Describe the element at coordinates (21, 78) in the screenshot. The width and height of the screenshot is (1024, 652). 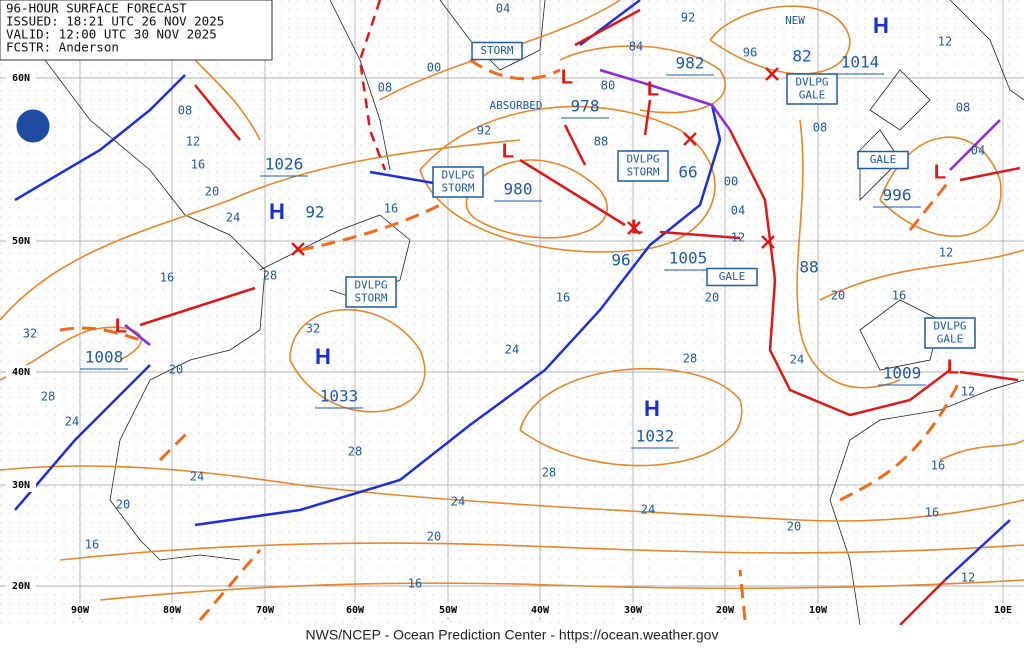
I see `lat-label: 60N` at that location.